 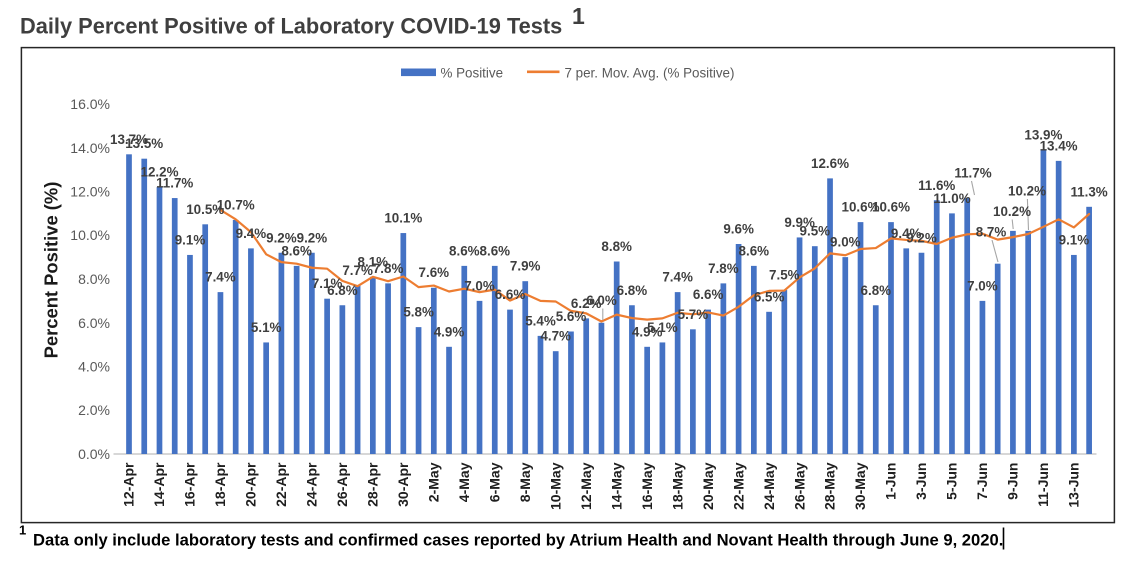 What do you see at coordinates (418, 312) in the screenshot?
I see `svg-text: 5.8%` at bounding box center [418, 312].